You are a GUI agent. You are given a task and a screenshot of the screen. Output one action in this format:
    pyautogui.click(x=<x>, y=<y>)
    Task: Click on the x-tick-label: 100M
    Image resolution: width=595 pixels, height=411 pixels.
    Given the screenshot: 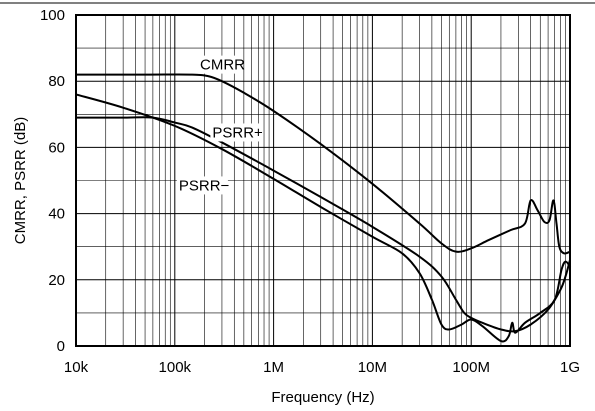 What is the action you would take?
    pyautogui.click(x=471, y=367)
    